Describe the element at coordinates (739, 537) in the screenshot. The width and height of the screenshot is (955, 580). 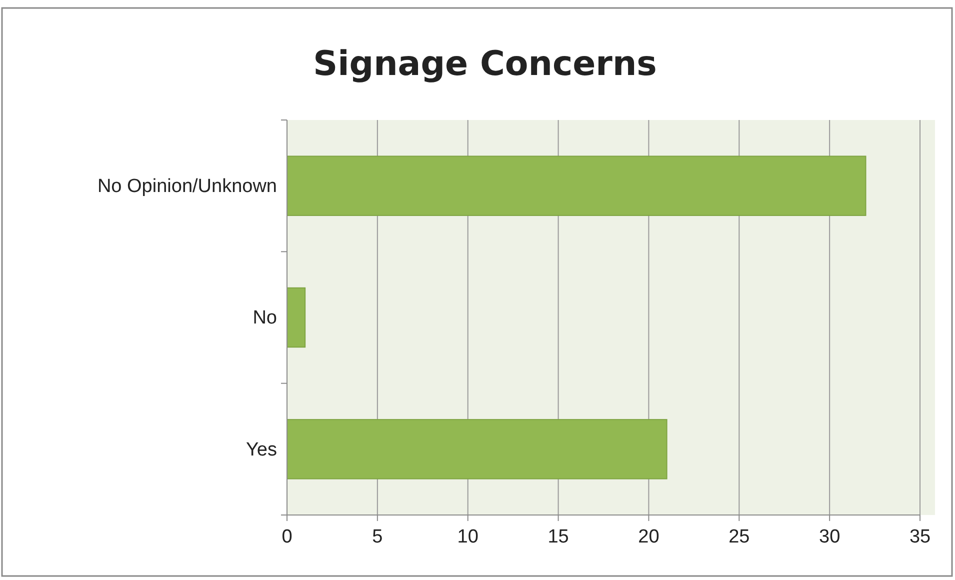
I see `x-tick-label: 25` at that location.